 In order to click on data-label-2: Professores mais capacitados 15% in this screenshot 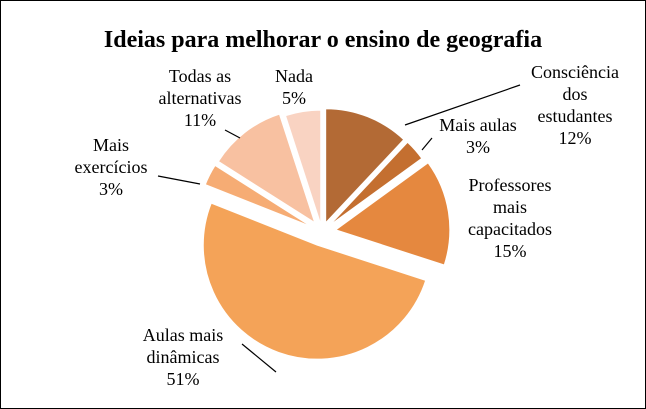, I will do `click(510, 218)`.